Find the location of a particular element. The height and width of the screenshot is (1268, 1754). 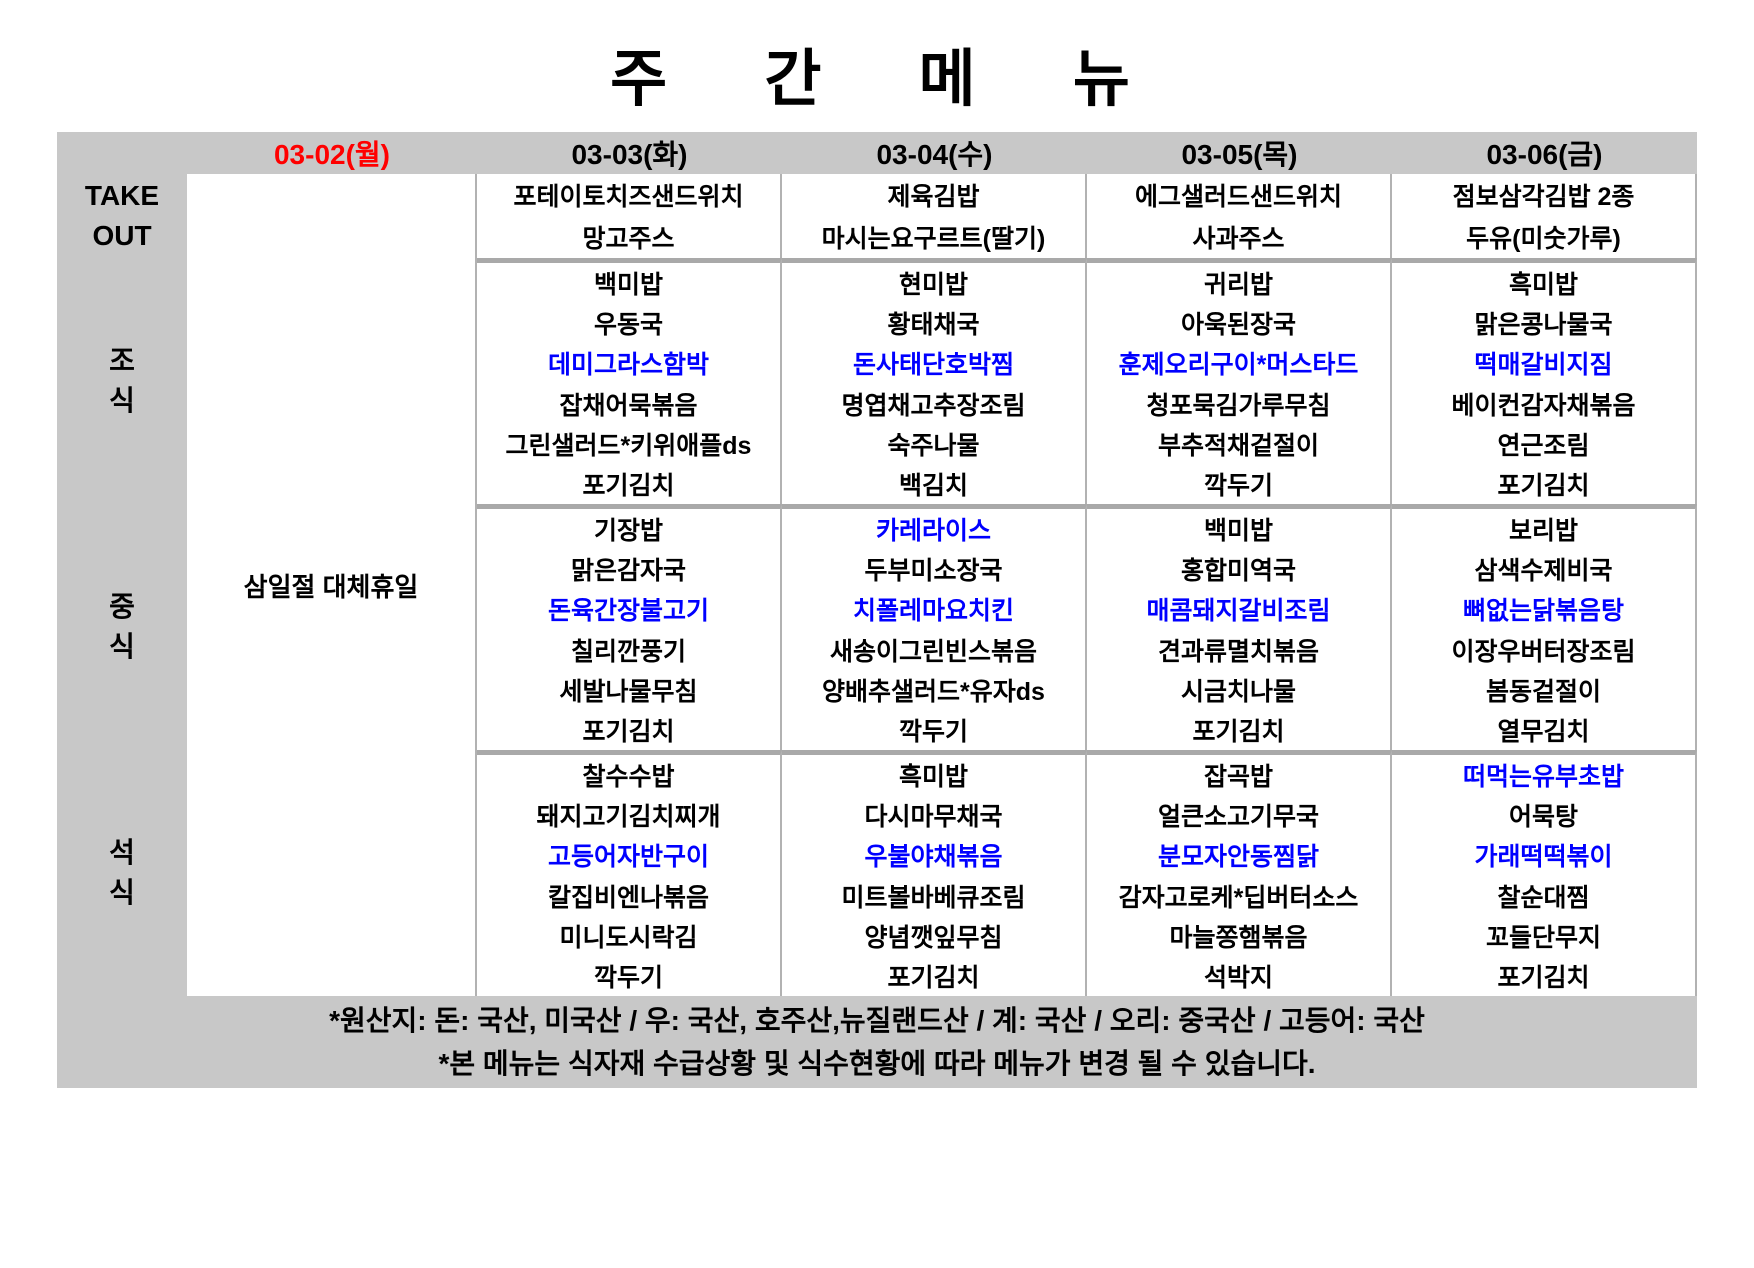

menu-item: 새송이그린빈스볶음 is located at coordinates (933, 651).